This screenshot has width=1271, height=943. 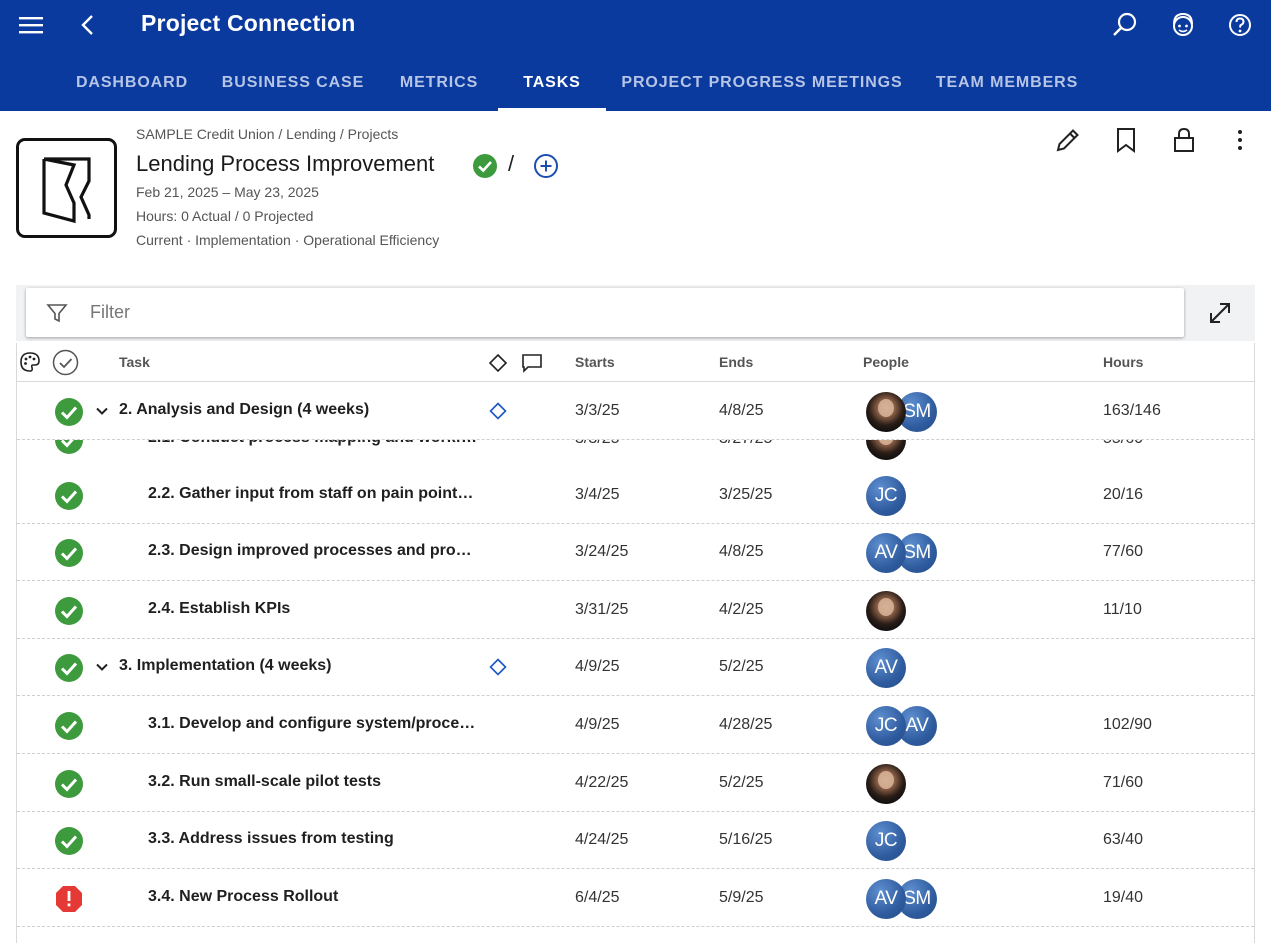 I want to click on app-bar-top: Project Connection, so click(x=635, y=26).